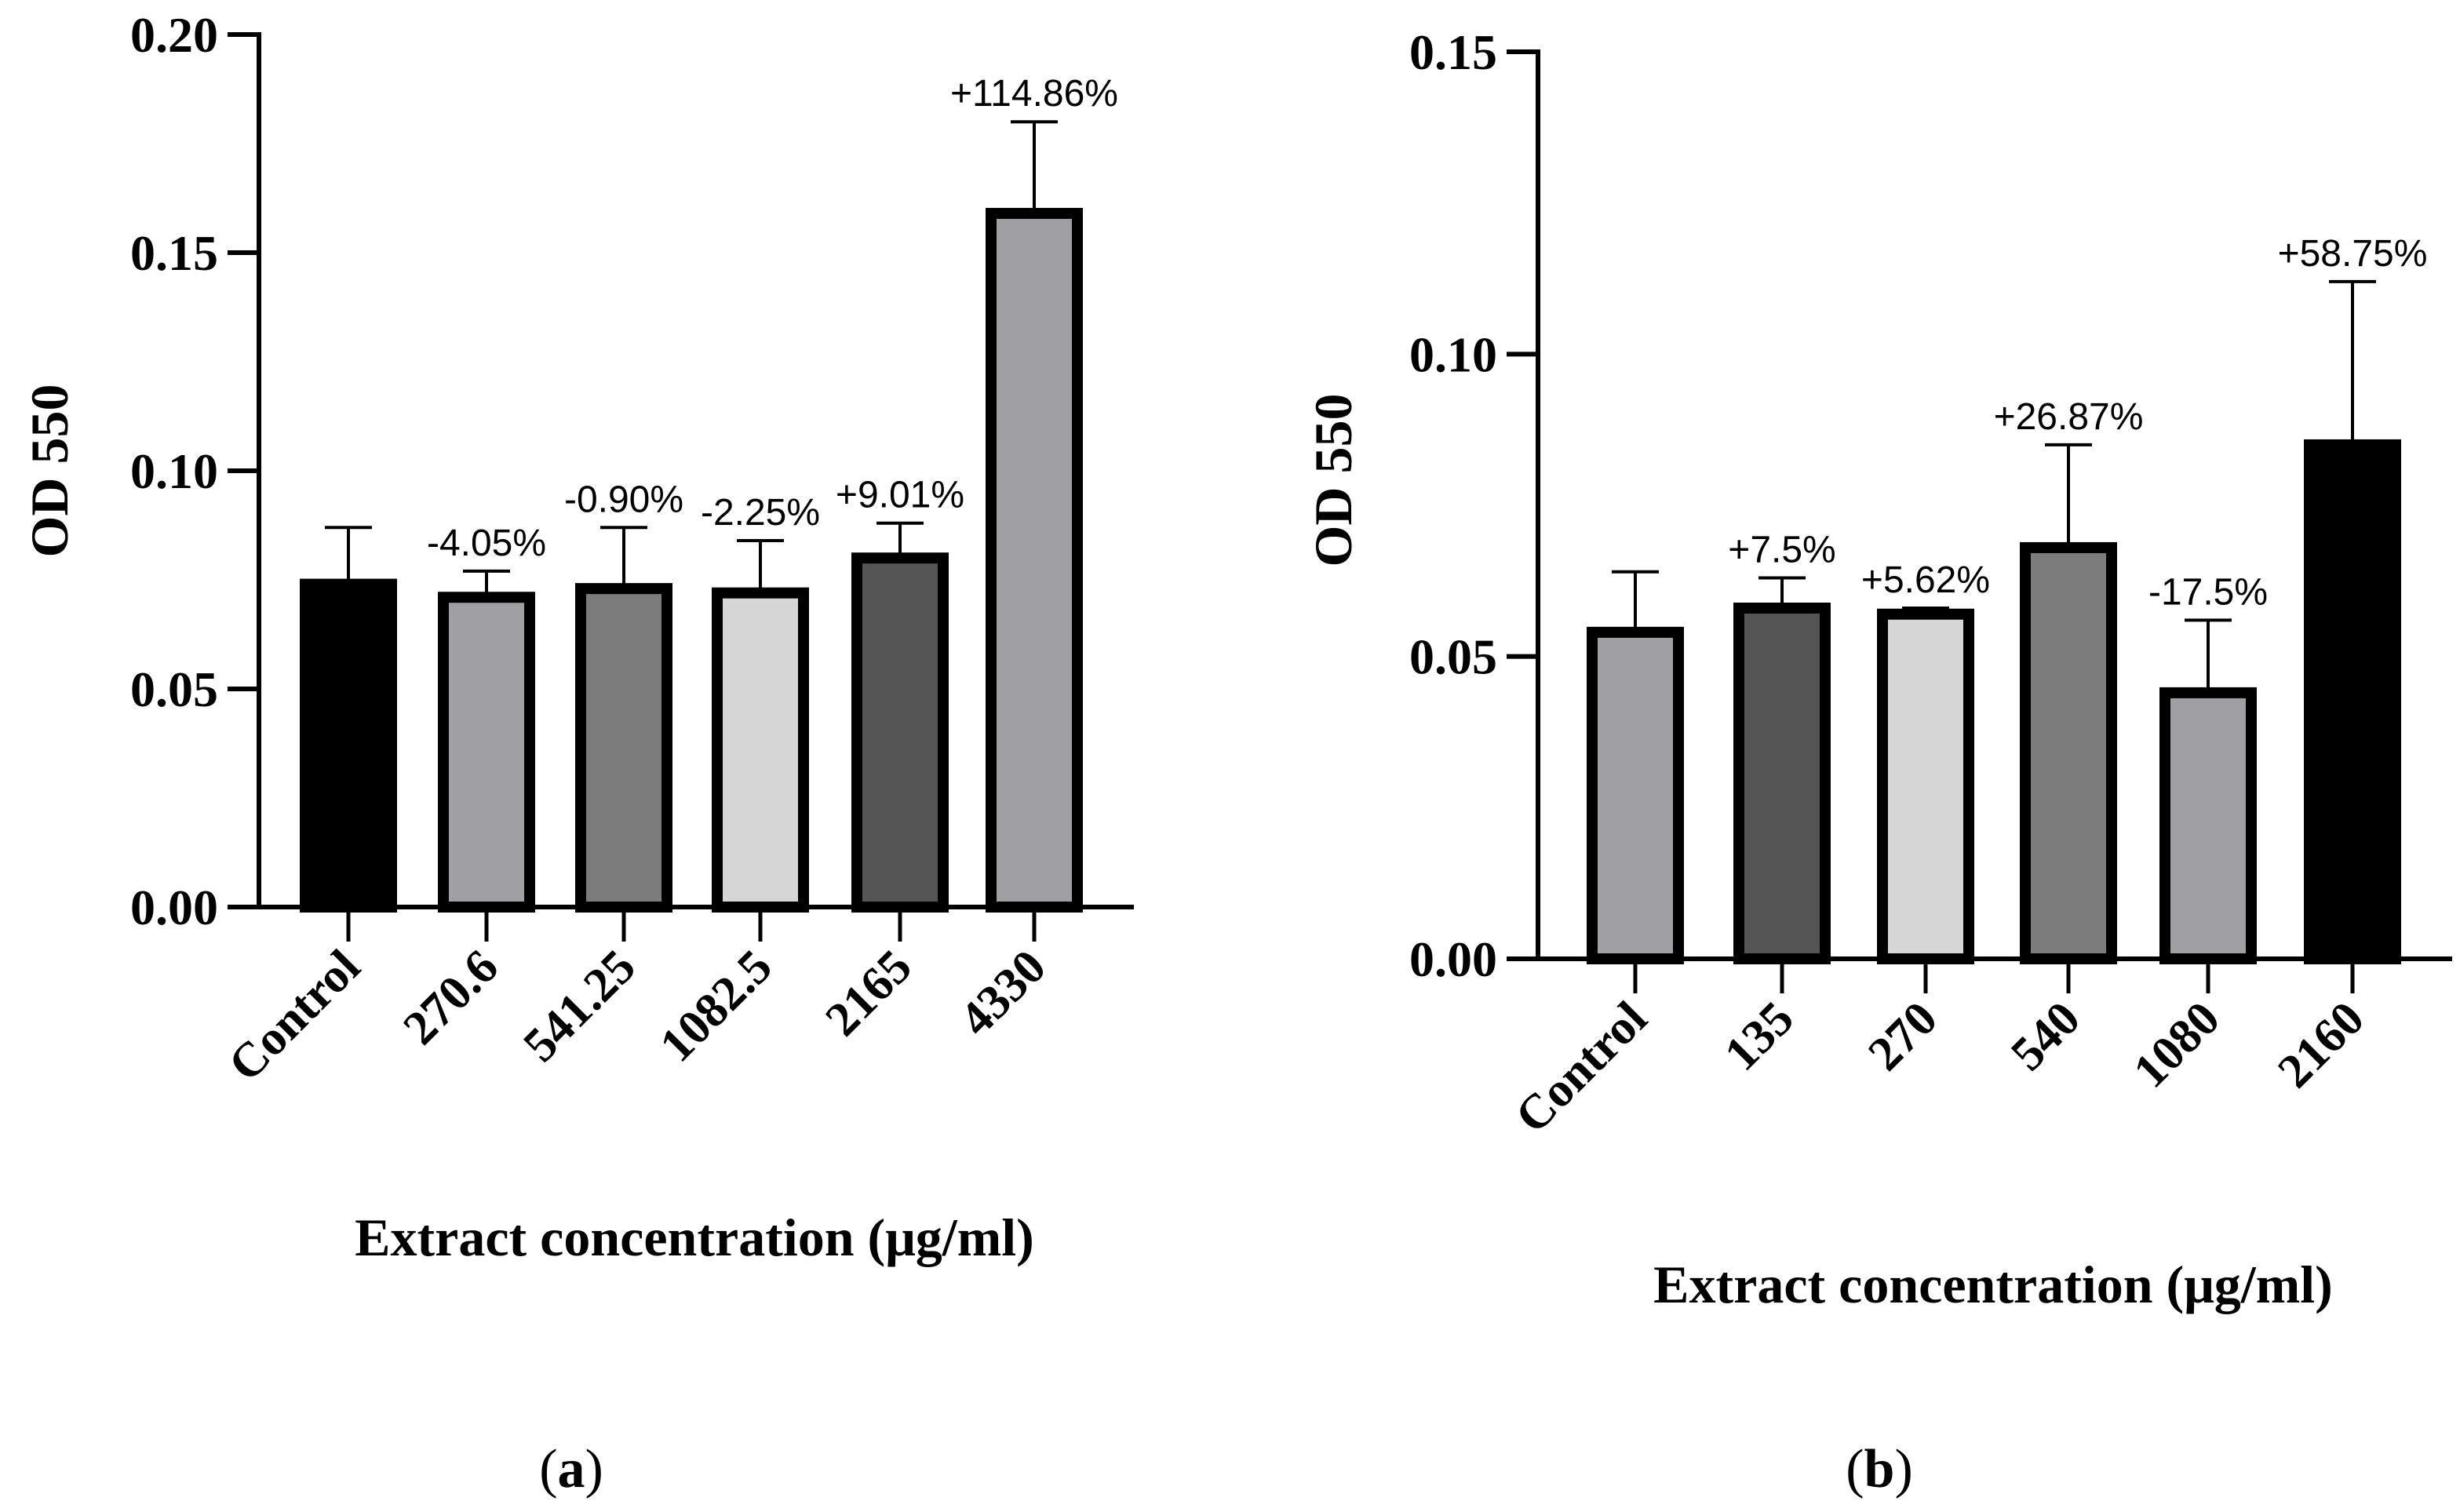 This screenshot has width=2460, height=1512. What do you see at coordinates (1903, 1037) in the screenshot?
I see `x-tick-label: 270` at bounding box center [1903, 1037].